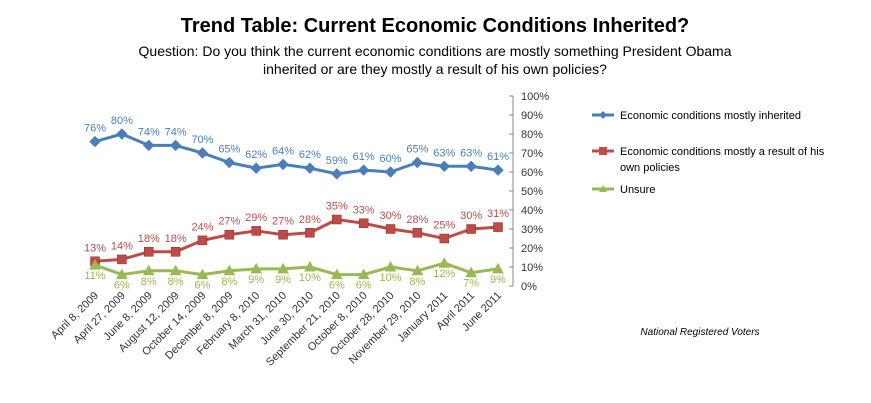  Describe the element at coordinates (122, 121) in the screenshot. I see `data-label: 80%` at that location.